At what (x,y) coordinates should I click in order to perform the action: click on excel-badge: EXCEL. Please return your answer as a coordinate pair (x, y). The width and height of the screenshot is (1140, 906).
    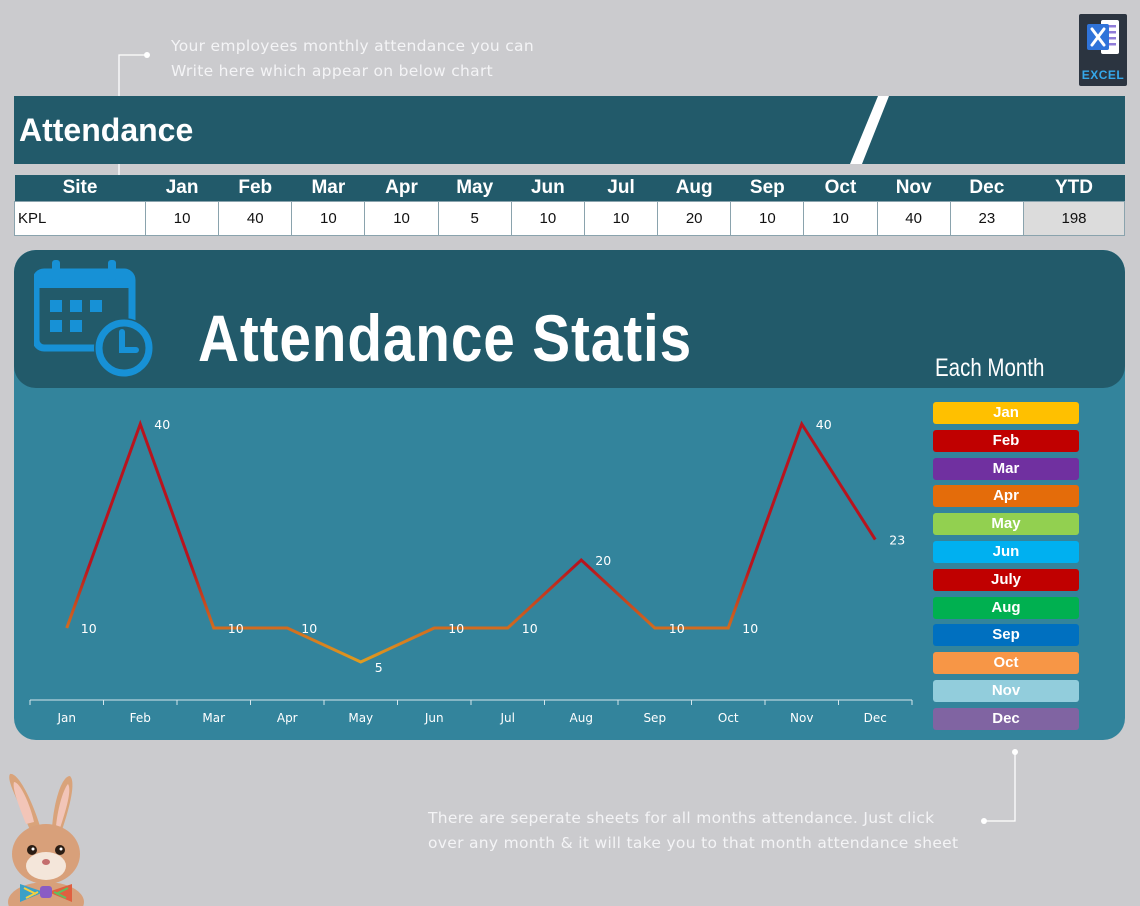
    Looking at the image, I should click on (1103, 50).